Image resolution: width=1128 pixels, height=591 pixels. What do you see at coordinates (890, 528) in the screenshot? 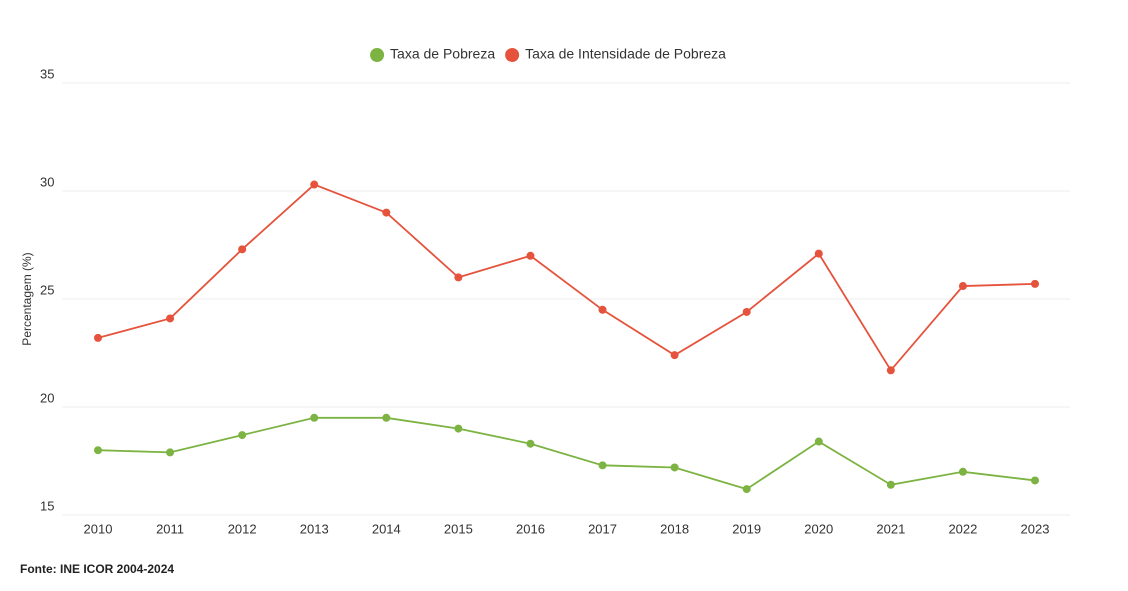
I see `x-tick-label: 2021` at bounding box center [890, 528].